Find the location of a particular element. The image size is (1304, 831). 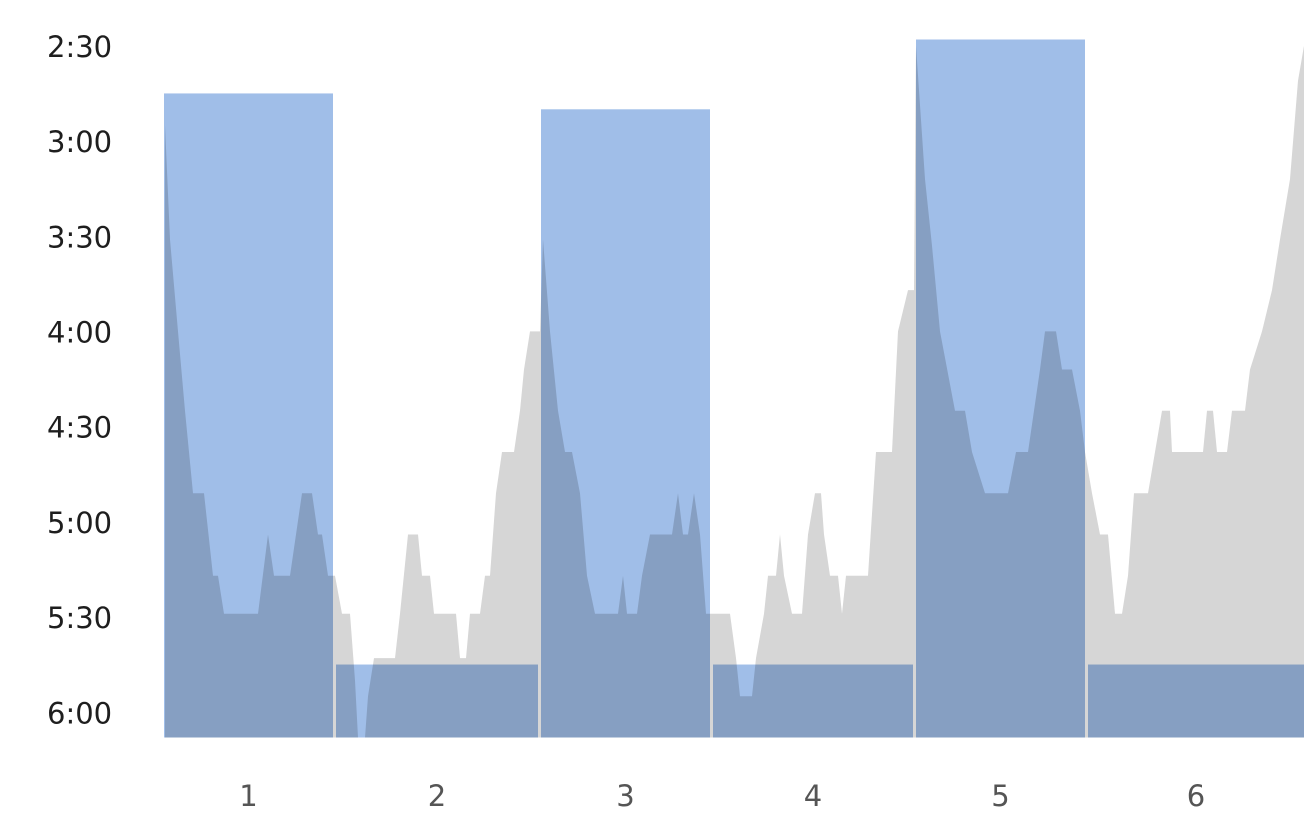

y-tick-label: 4:30 is located at coordinates (79, 428).